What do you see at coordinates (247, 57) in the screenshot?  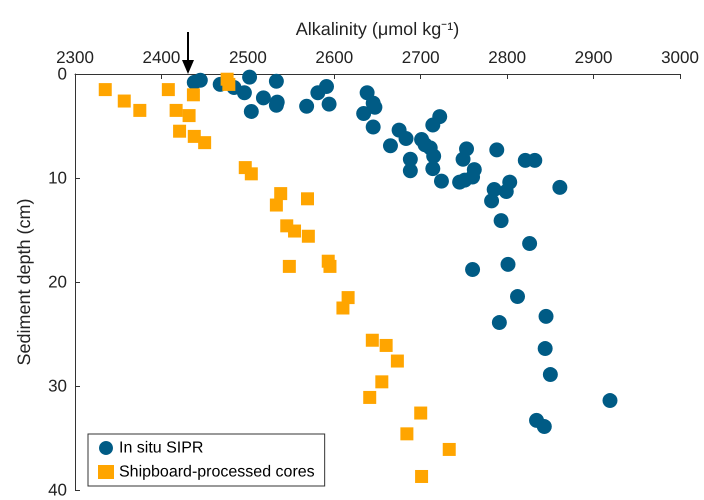 I see `x-tick-label: 2500` at bounding box center [247, 57].